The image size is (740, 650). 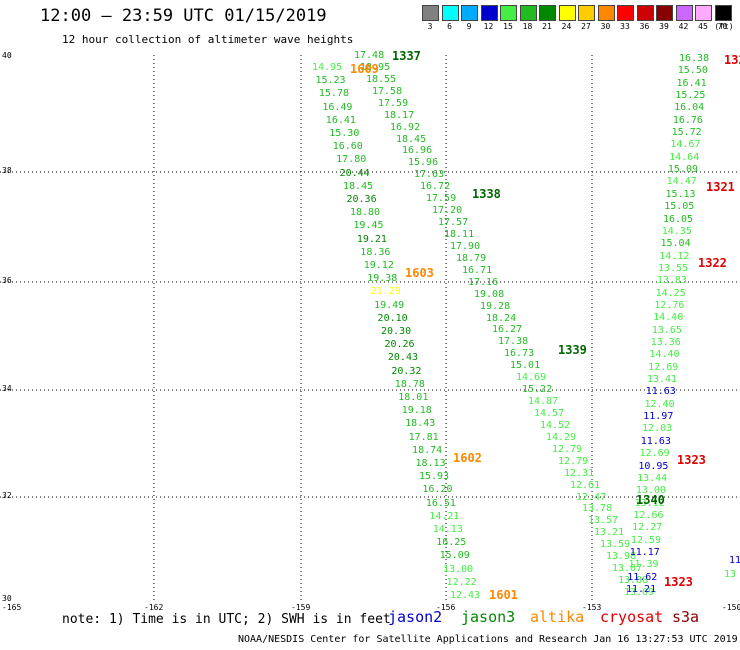 I want to click on swh-value: 17.90, so click(x=465, y=246).